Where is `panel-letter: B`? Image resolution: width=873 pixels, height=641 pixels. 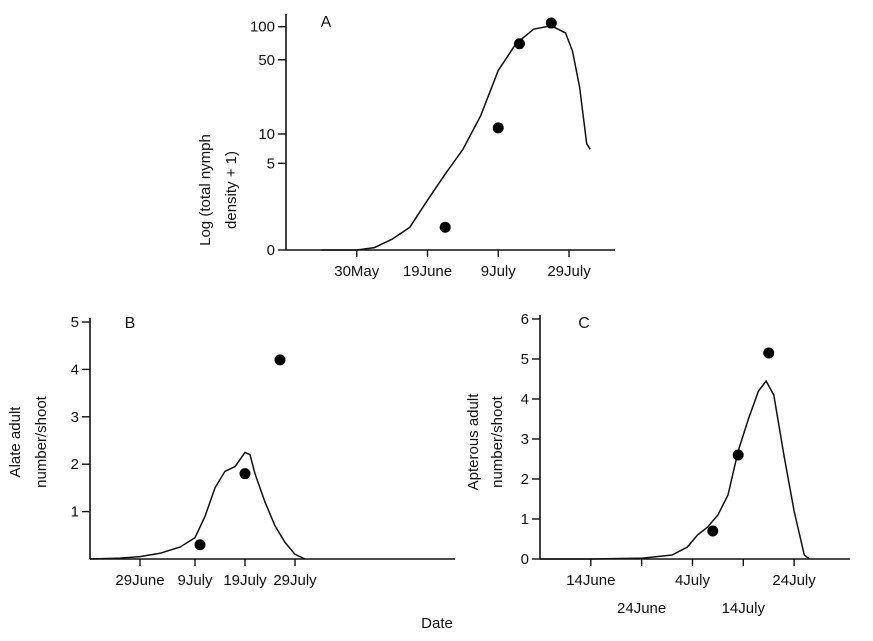 panel-letter: B is located at coordinates (130, 323).